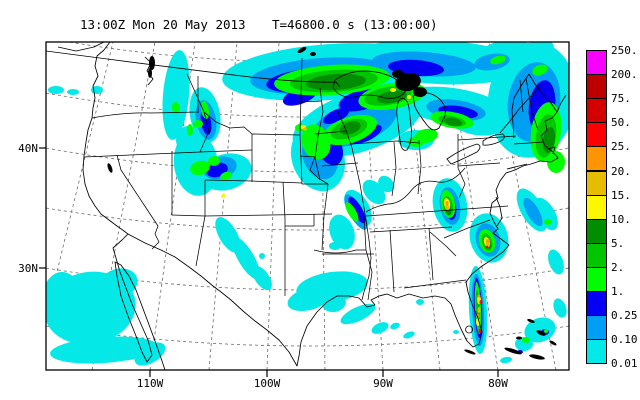 This screenshot has width=640, height=400. What do you see at coordinates (621, 99) in the screenshot?
I see `legend-value-label: 75.` at bounding box center [621, 99].